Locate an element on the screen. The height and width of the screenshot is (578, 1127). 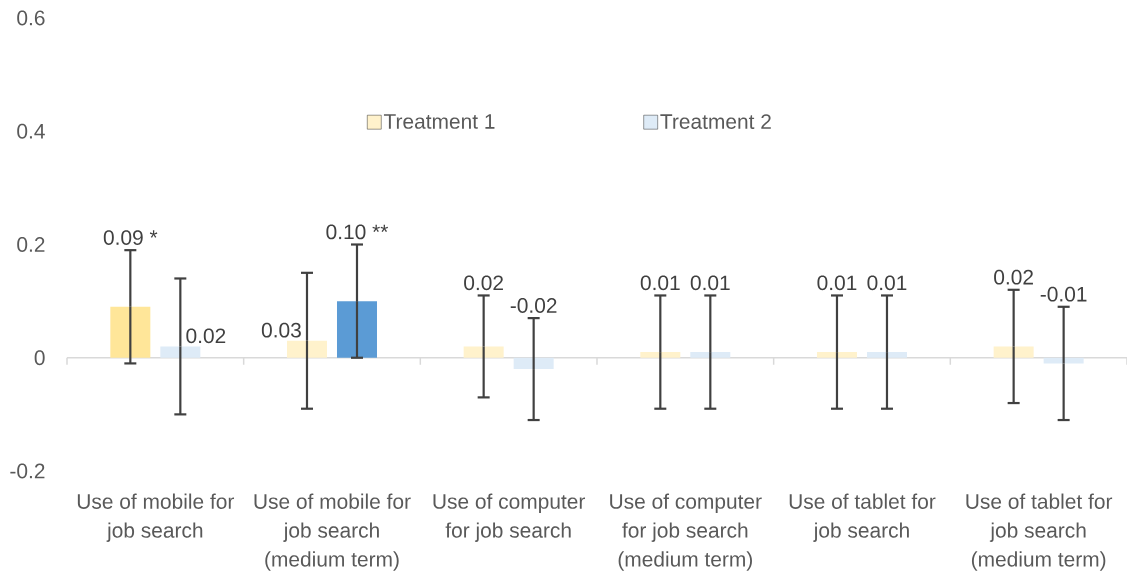
data-label: 0.10 ** is located at coordinates (357, 232).